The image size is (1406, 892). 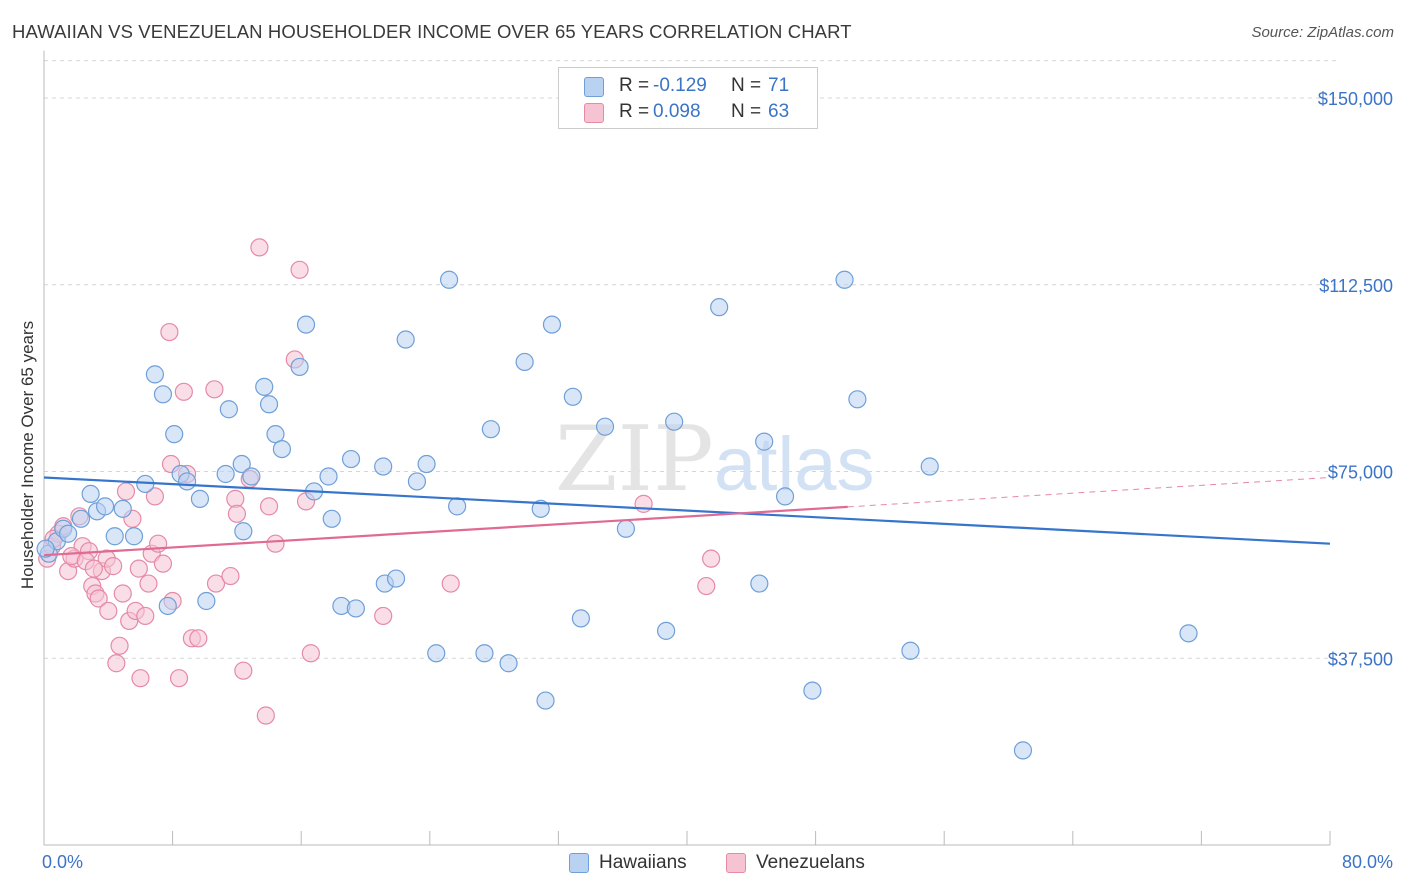 I want to click on venezuelans-legend-label: Venezuelans, so click(x=810, y=862).